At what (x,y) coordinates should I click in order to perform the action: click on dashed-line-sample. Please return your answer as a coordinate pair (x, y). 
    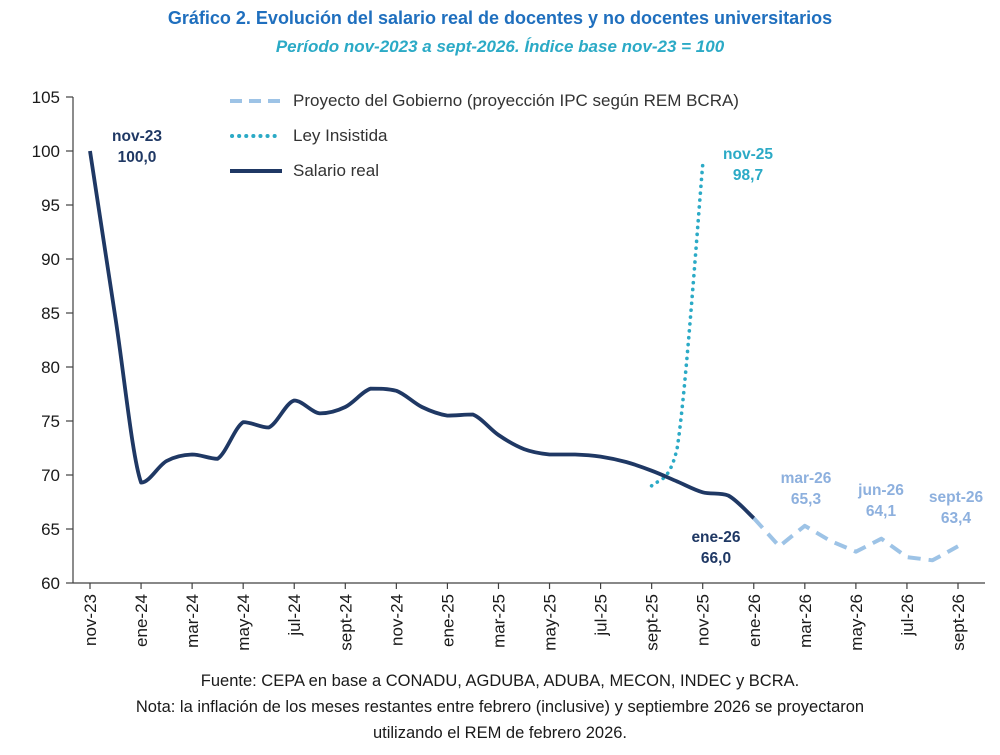
    Looking at the image, I should click on (256, 100).